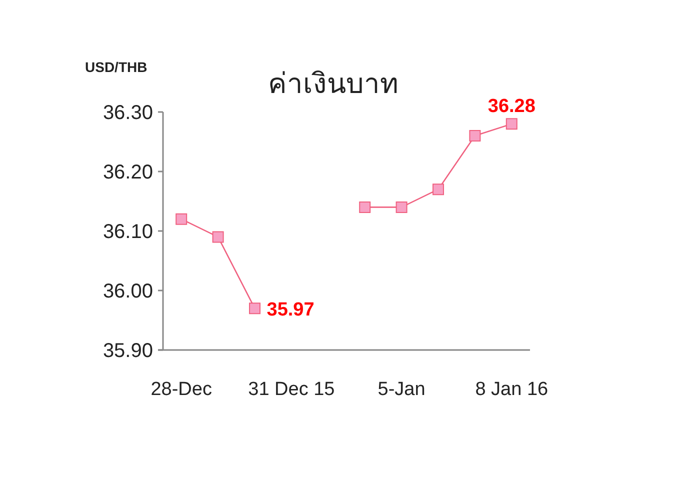  I want to click on data-label: 35.97, so click(290, 309).